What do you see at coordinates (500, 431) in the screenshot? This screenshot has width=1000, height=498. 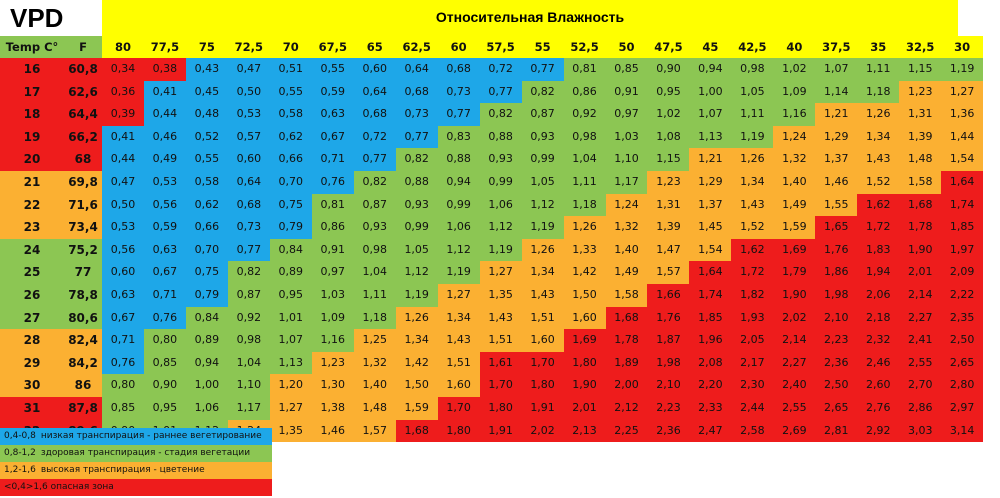 I see `vpd-cell: 1,91` at bounding box center [500, 431].